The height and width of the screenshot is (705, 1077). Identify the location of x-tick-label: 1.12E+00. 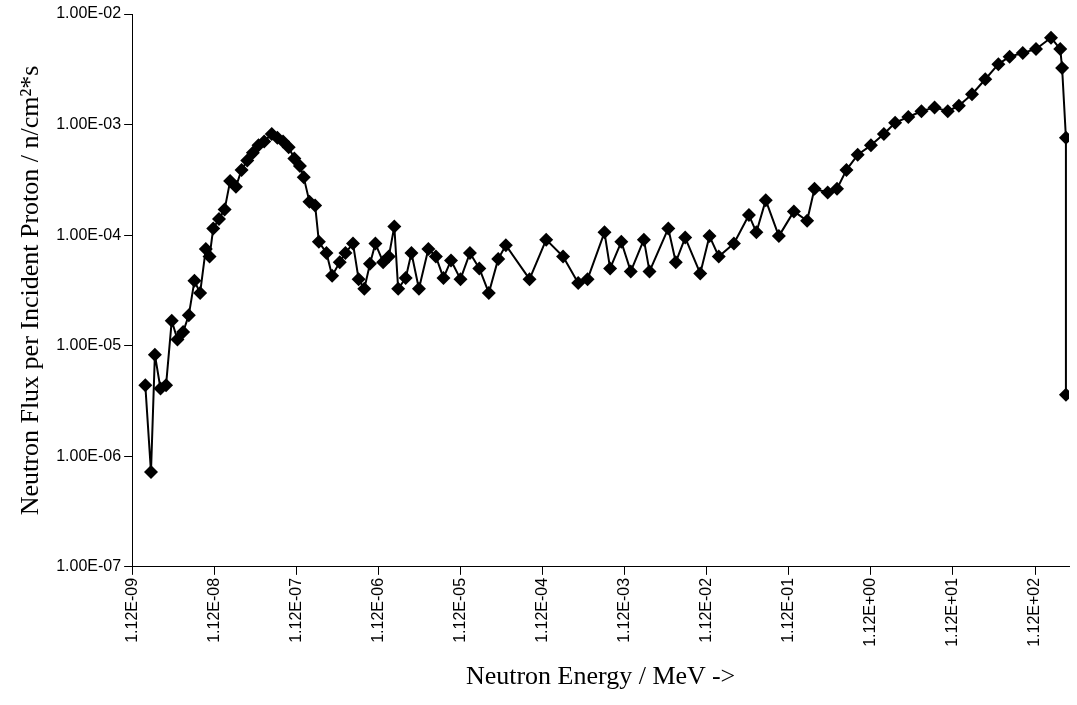
(870, 612).